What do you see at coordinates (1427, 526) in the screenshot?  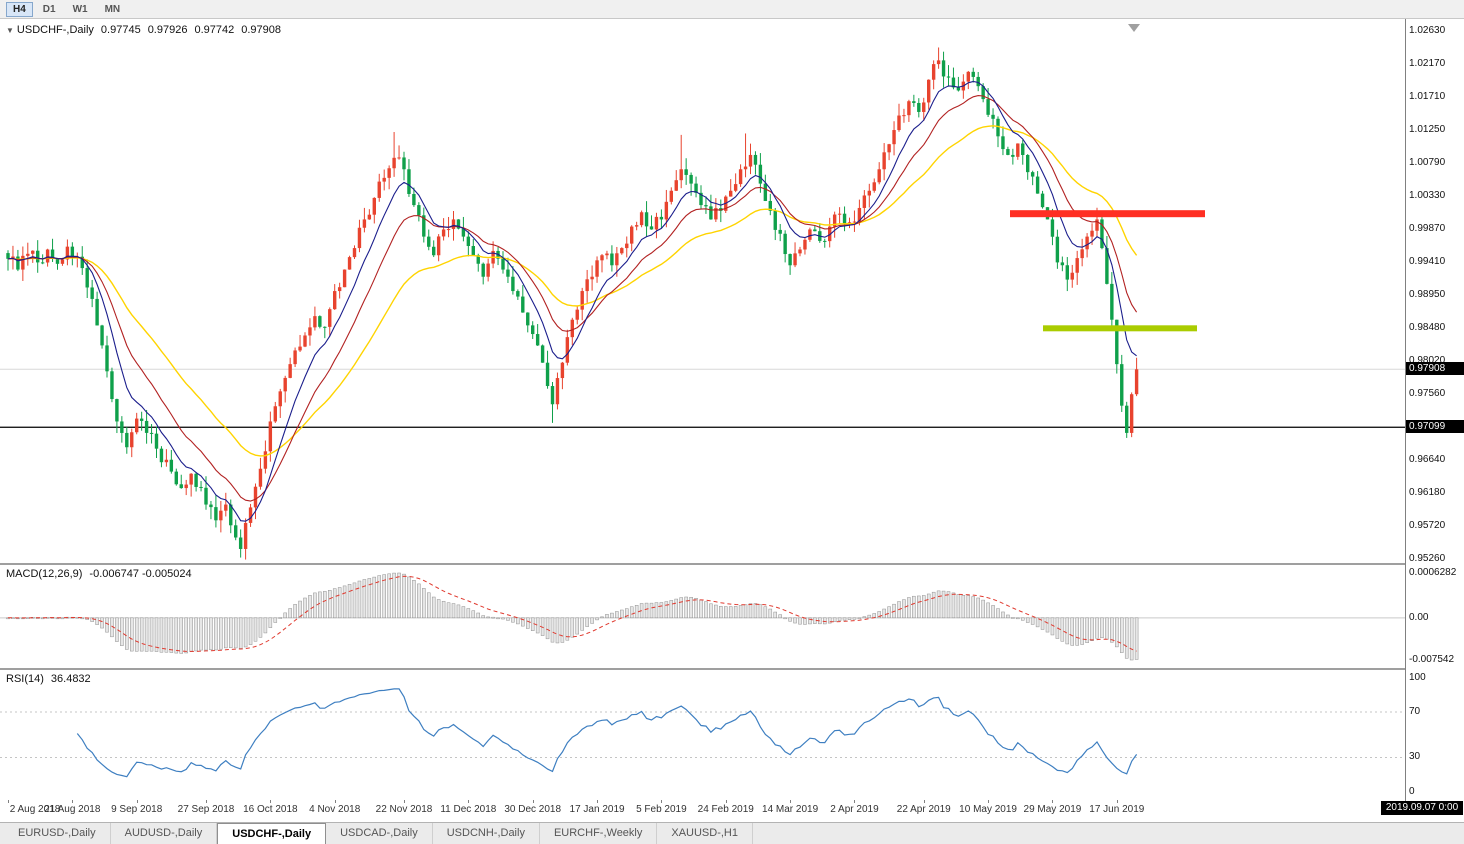 I see `price-tick-label: 0.95720` at bounding box center [1427, 526].